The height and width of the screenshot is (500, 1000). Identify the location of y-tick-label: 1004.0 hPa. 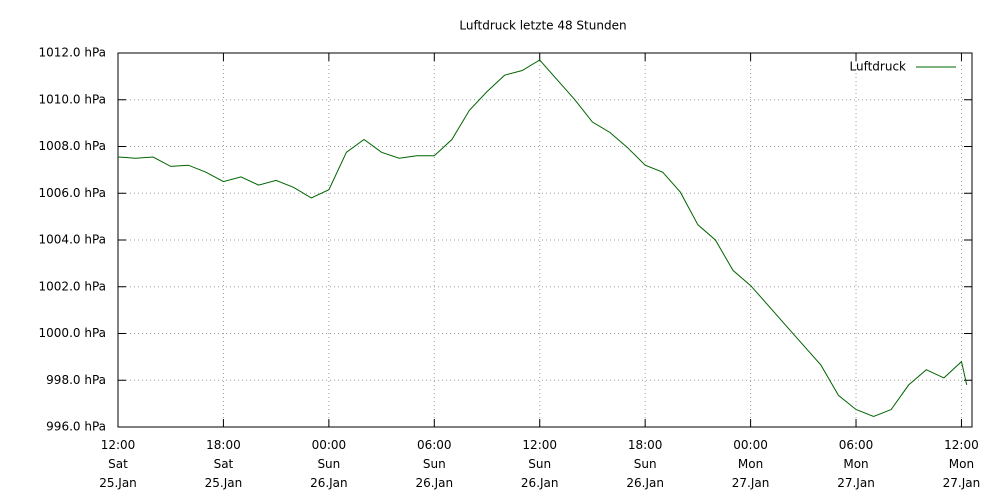
(72, 240).